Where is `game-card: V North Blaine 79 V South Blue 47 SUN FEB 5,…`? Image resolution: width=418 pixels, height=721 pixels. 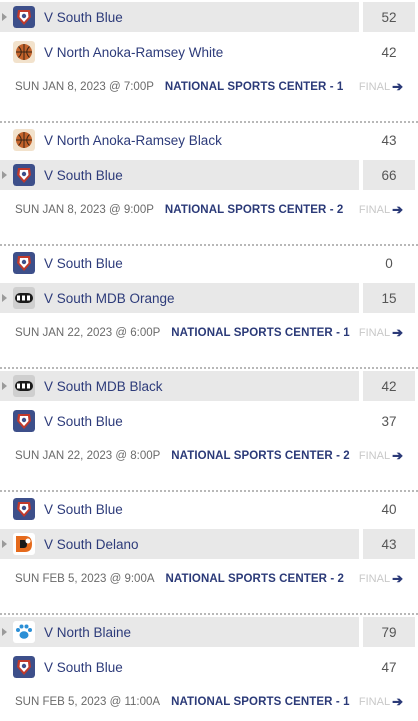 game-card: V North Blaine 79 V South Blue 47 SUN FEB 5,… is located at coordinates (209, 669).